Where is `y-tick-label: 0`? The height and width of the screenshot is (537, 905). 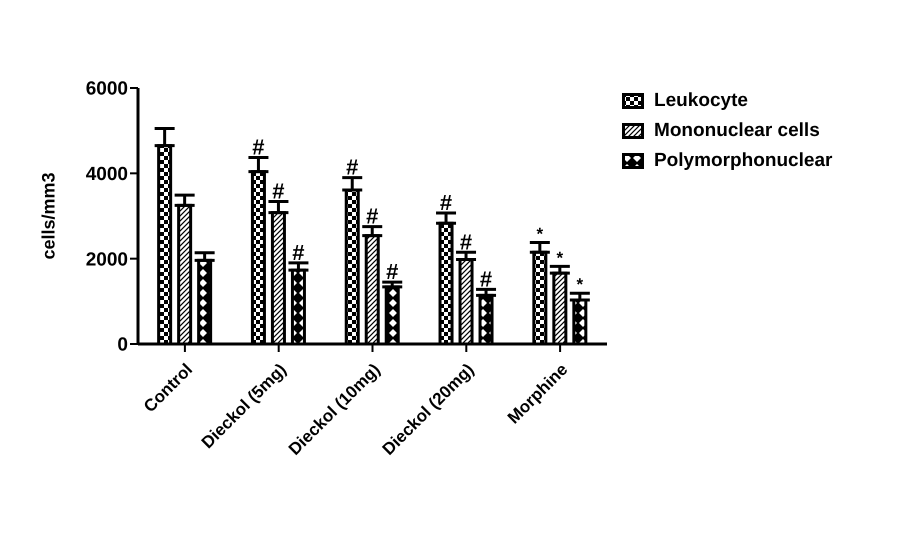
y-tick-label: 0 is located at coordinates (122, 345).